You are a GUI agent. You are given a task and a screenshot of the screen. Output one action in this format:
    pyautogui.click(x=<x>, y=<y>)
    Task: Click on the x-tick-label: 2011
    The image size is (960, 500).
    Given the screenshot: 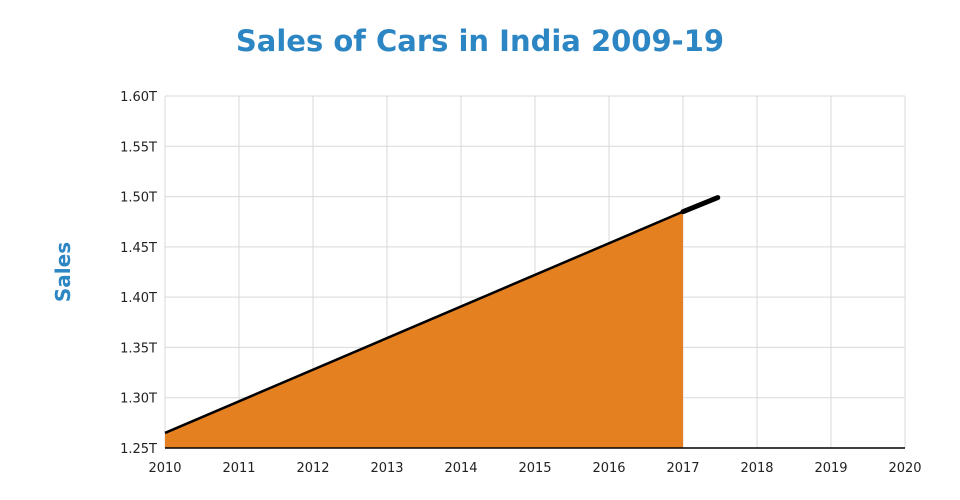 What is the action you would take?
    pyautogui.click(x=238, y=468)
    